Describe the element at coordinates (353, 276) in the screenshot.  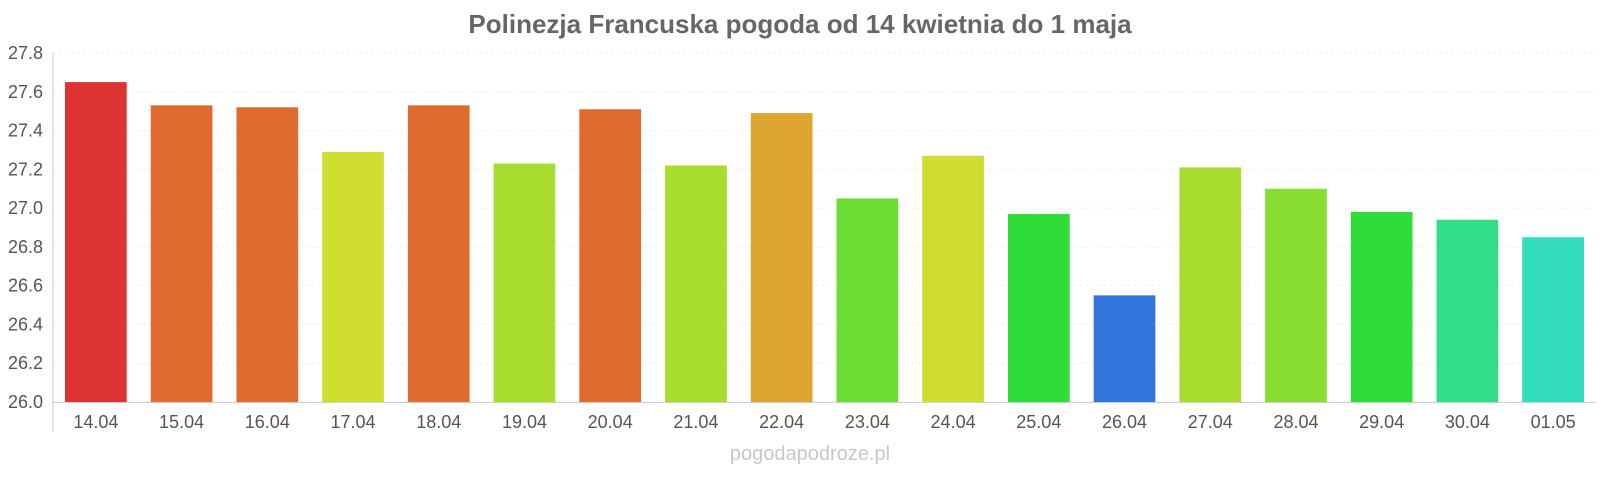
I see `bar-17.04` at that location.